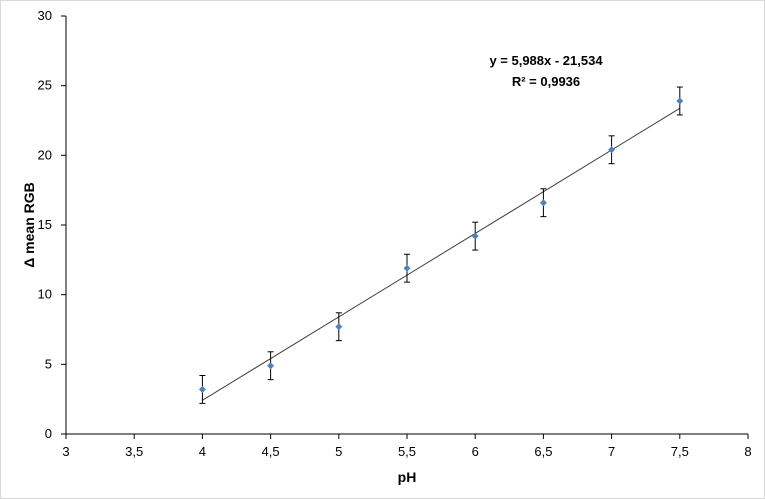 The height and width of the screenshot is (499, 765). What do you see at coordinates (134, 451) in the screenshot?
I see `x-tick-label: 3,5` at bounding box center [134, 451].